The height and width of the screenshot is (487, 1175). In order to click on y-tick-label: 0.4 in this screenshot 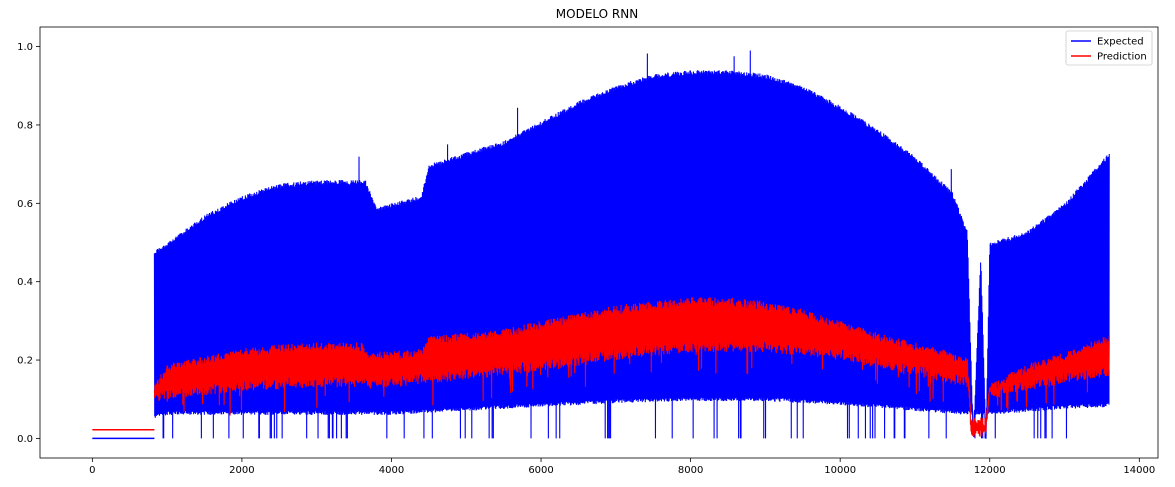, I will do `click(25, 282)`.